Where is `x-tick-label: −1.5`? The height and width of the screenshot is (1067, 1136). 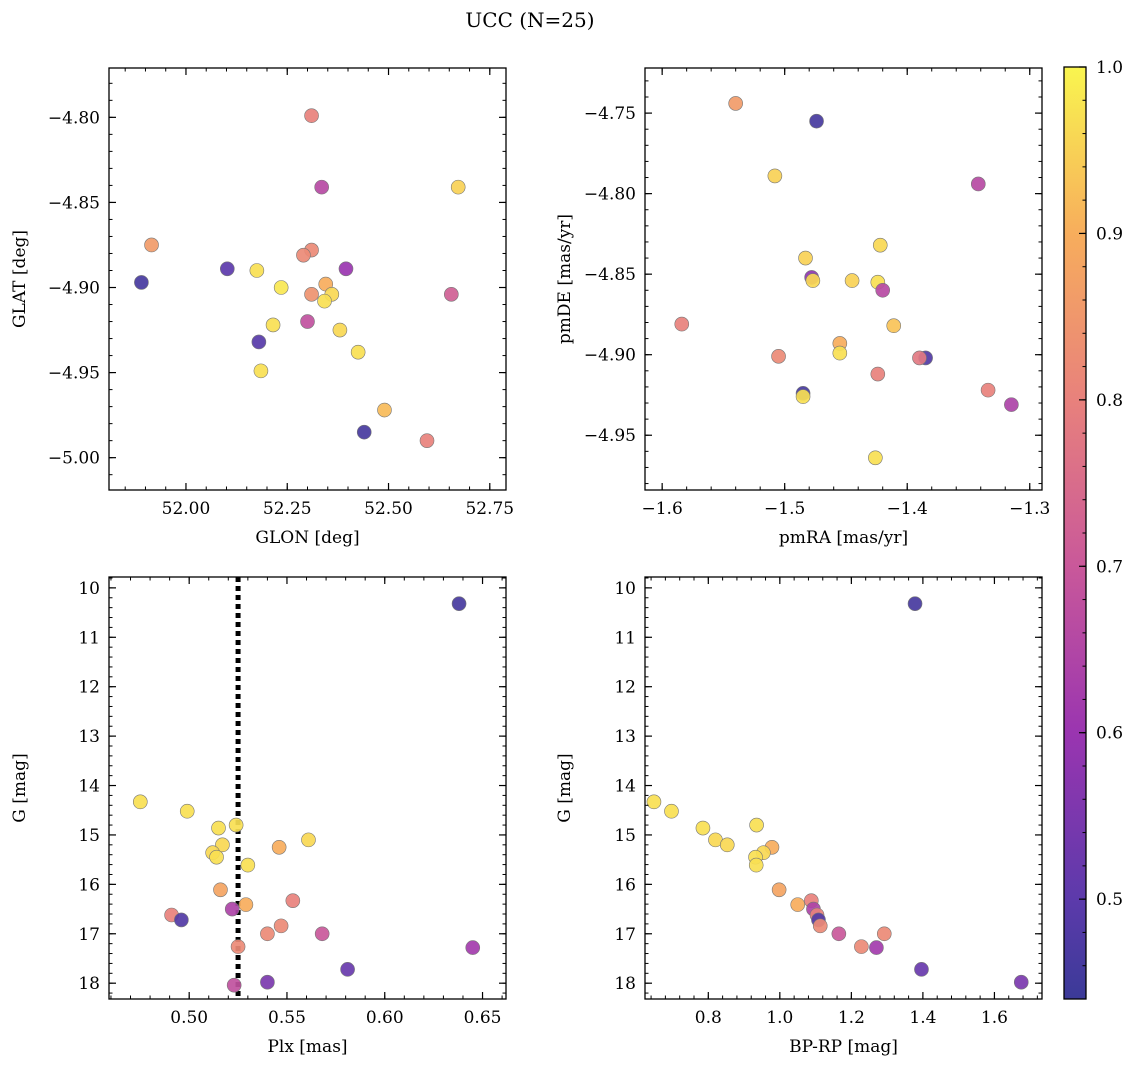
x-tick-label: −1.5 is located at coordinates (784, 509).